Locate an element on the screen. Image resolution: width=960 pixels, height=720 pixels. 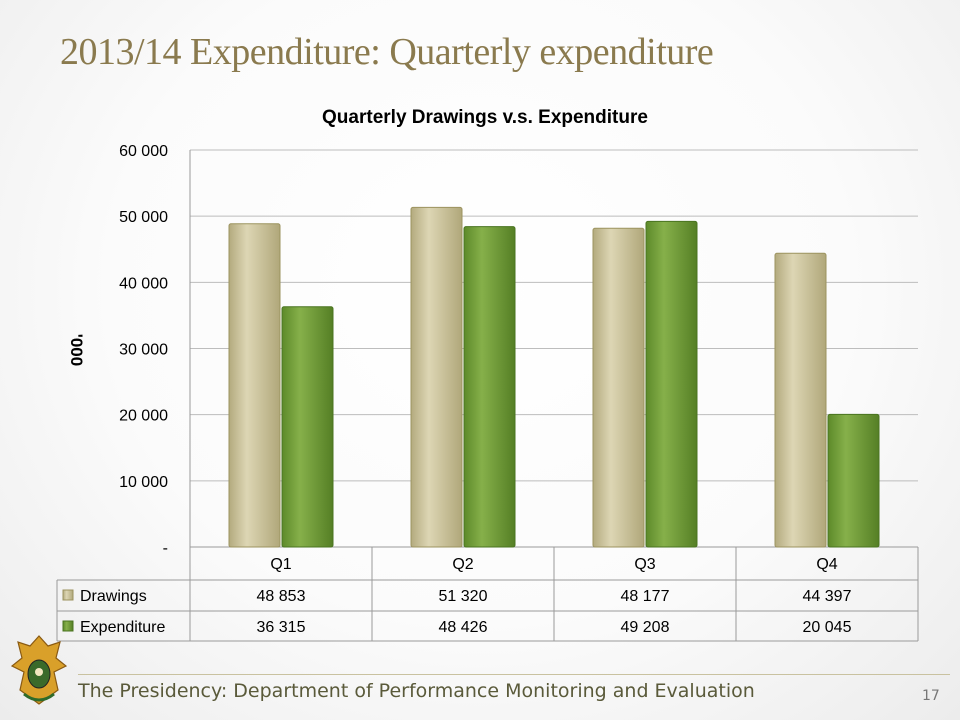
y-tick-label: 60 000 is located at coordinates (143, 151).